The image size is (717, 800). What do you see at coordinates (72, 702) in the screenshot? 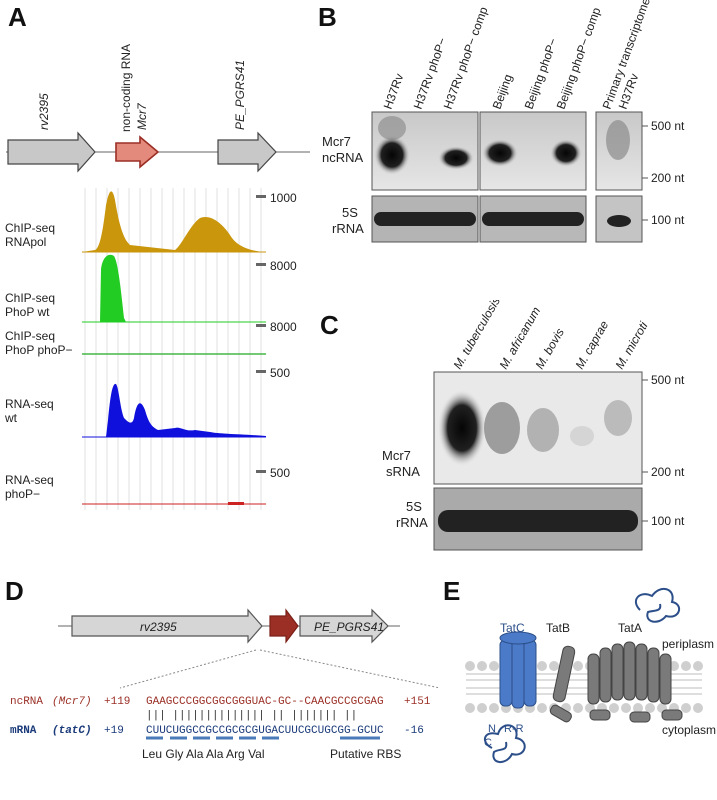
I see `ncrna-row-name: (Mcr7)` at bounding box center [72, 702].